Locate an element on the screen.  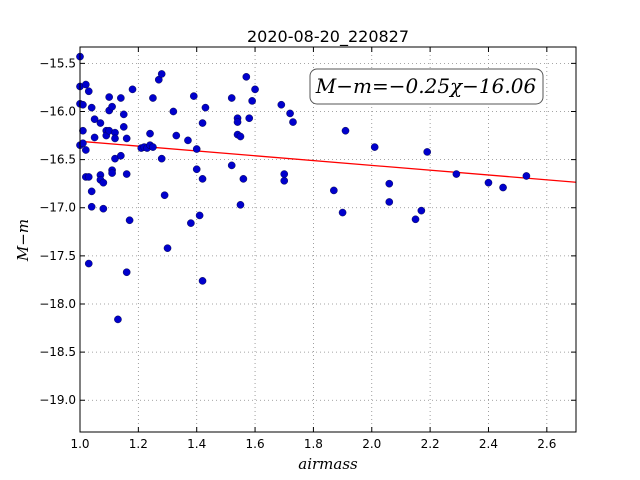
x-tick-labels: 1.0 1.2 1.4 1.6 1.8 2.0 2.2 2.4 2.6 is located at coordinates (313, 444).